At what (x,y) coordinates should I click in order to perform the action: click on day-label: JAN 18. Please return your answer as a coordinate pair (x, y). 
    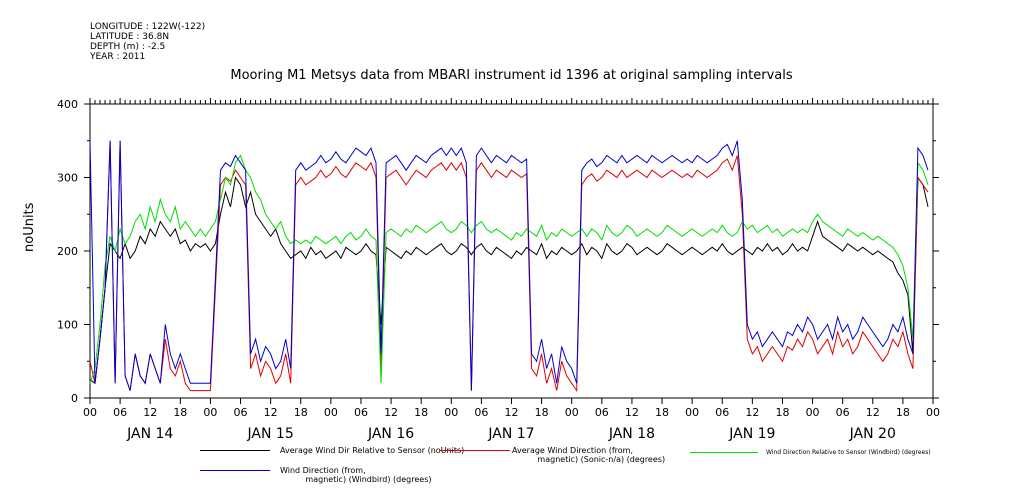
    Looking at the image, I should click on (631, 434).